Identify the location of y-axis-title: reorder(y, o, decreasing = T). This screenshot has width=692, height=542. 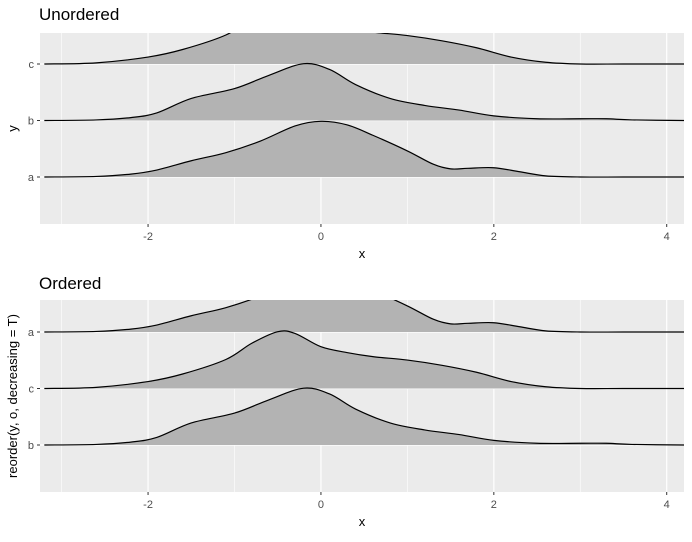
(12, 396).